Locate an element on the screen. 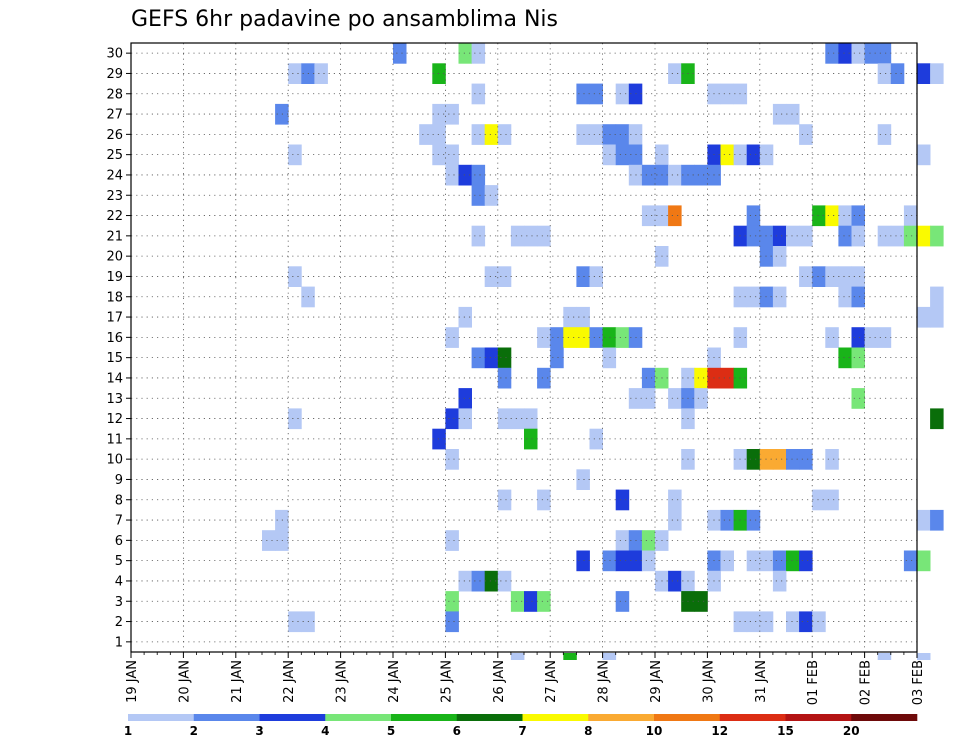 This screenshot has height=742, width=960. y-tick-label: 29 is located at coordinates (114, 74).